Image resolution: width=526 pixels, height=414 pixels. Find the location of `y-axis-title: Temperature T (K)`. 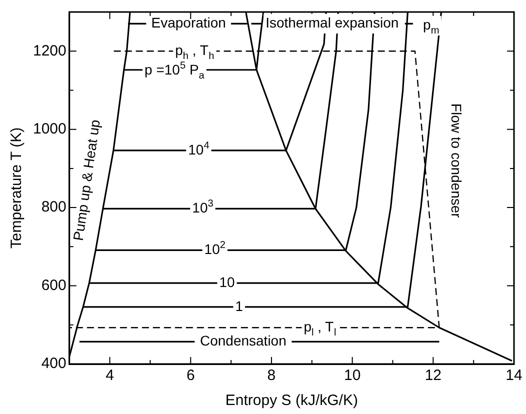

y-axis-title: Temperature T (K) is located at coordinates (17, 188).